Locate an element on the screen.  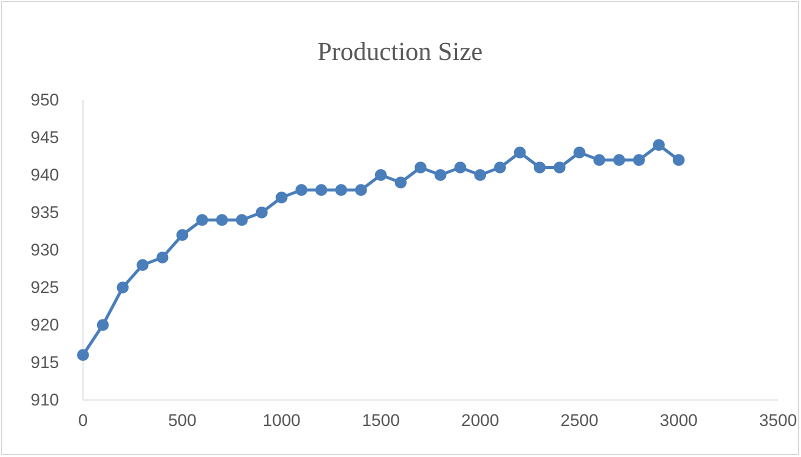
y-tick-label: 910 is located at coordinates (44, 400).